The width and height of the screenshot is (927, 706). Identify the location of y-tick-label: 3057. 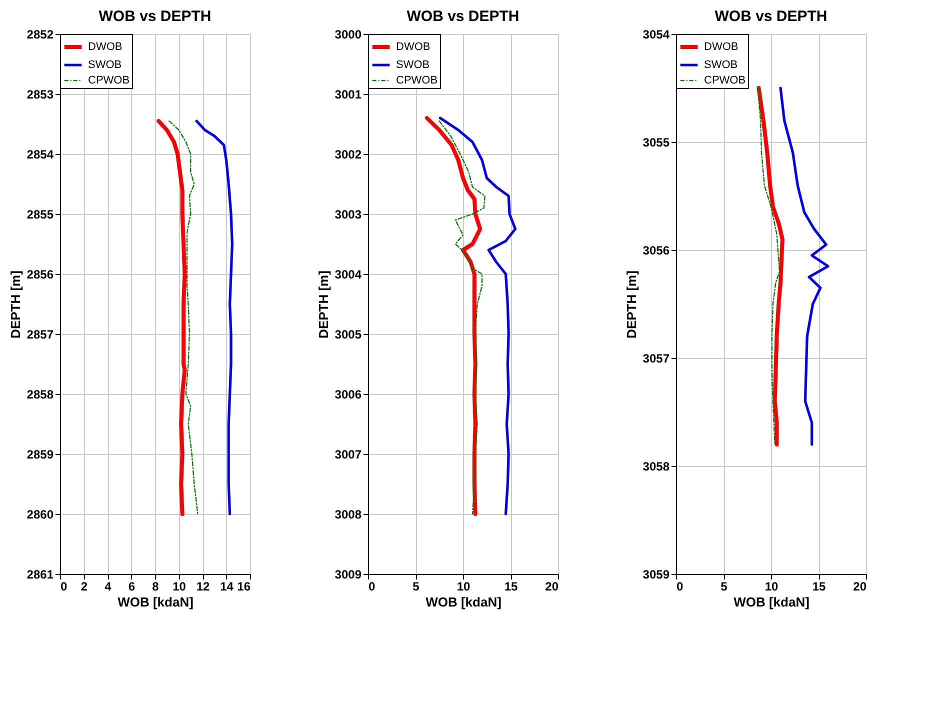
(656, 359).